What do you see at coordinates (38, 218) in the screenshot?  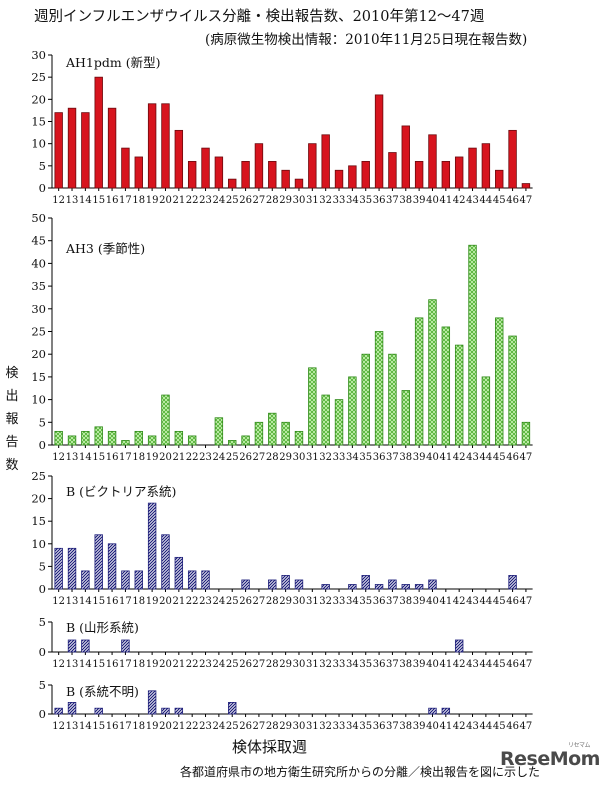 I see `y-tick-label: 50` at bounding box center [38, 218].